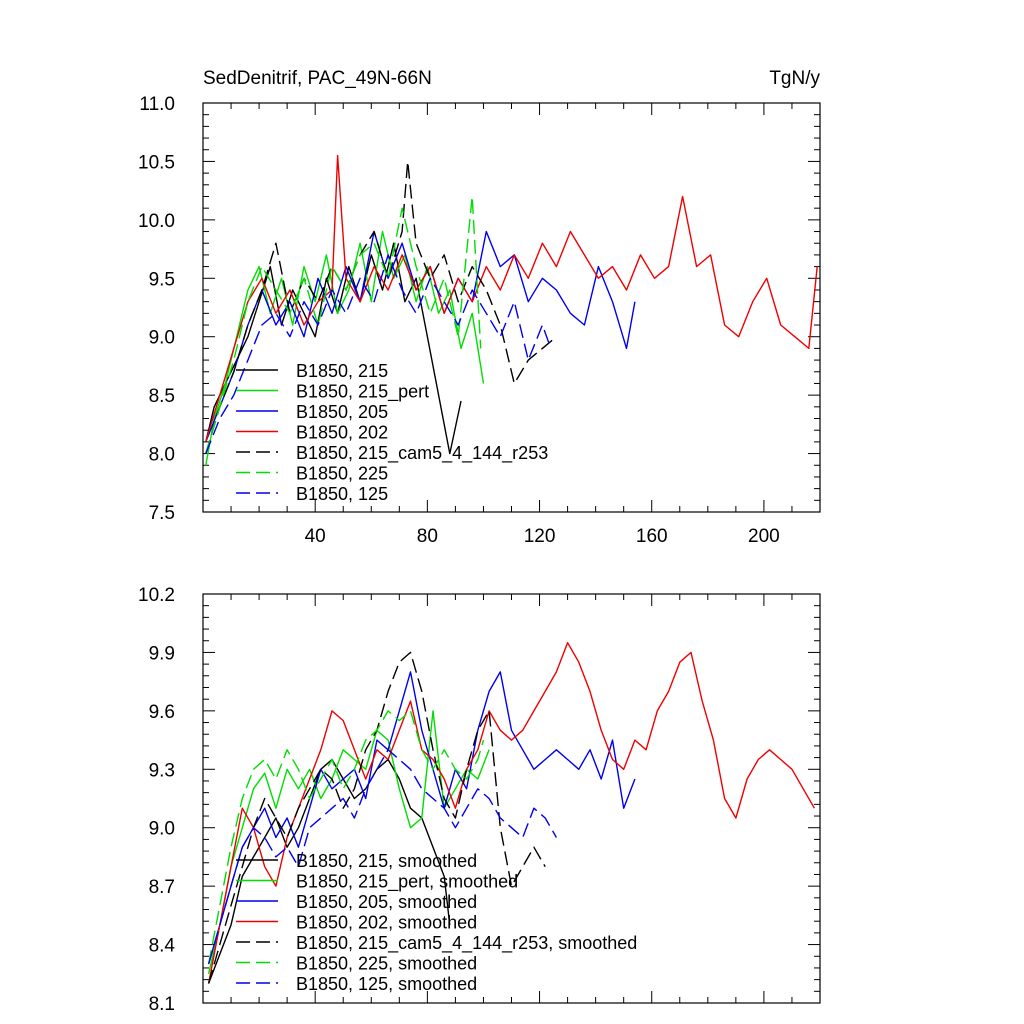 The image size is (1024, 1024). I want to click on y-tick-label: 9.5, so click(162, 279).